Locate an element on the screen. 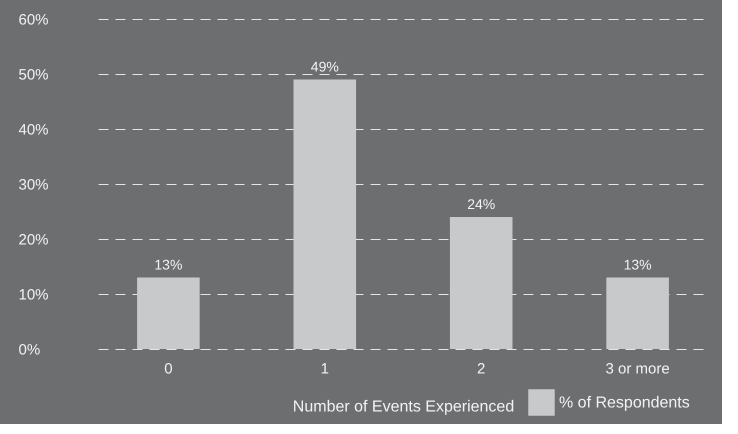  data-label: 24% is located at coordinates (481, 204).